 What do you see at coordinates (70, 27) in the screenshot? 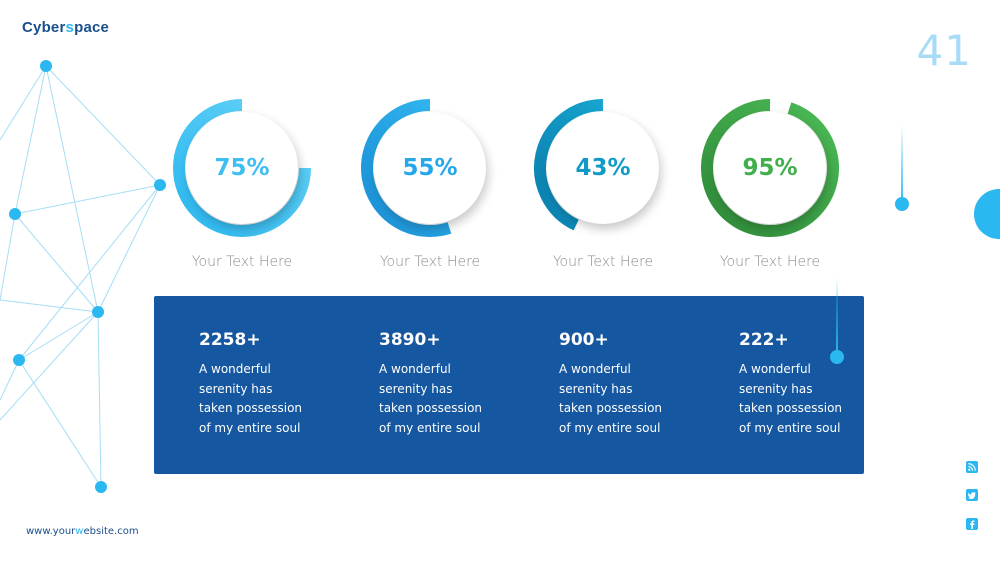
I see `logo-text-accent: s` at bounding box center [70, 27].